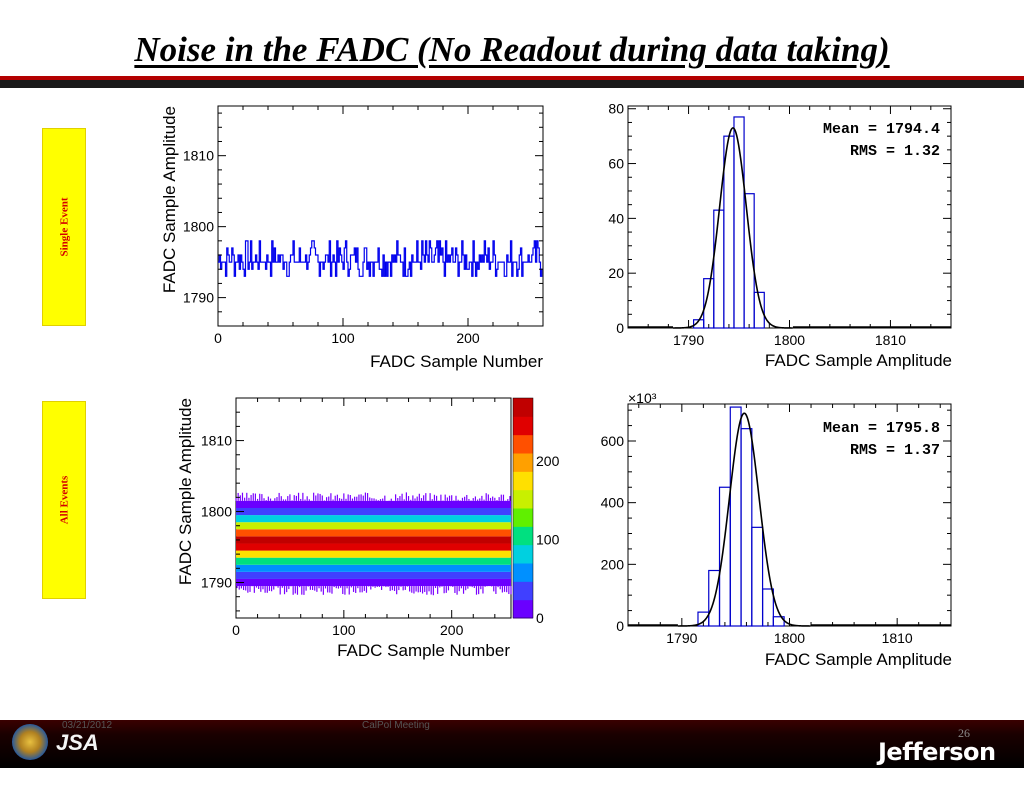 The height and width of the screenshot is (794, 1024). What do you see at coordinates (512, 78) in the screenshot?
I see `title-underline-band` at bounding box center [512, 78].